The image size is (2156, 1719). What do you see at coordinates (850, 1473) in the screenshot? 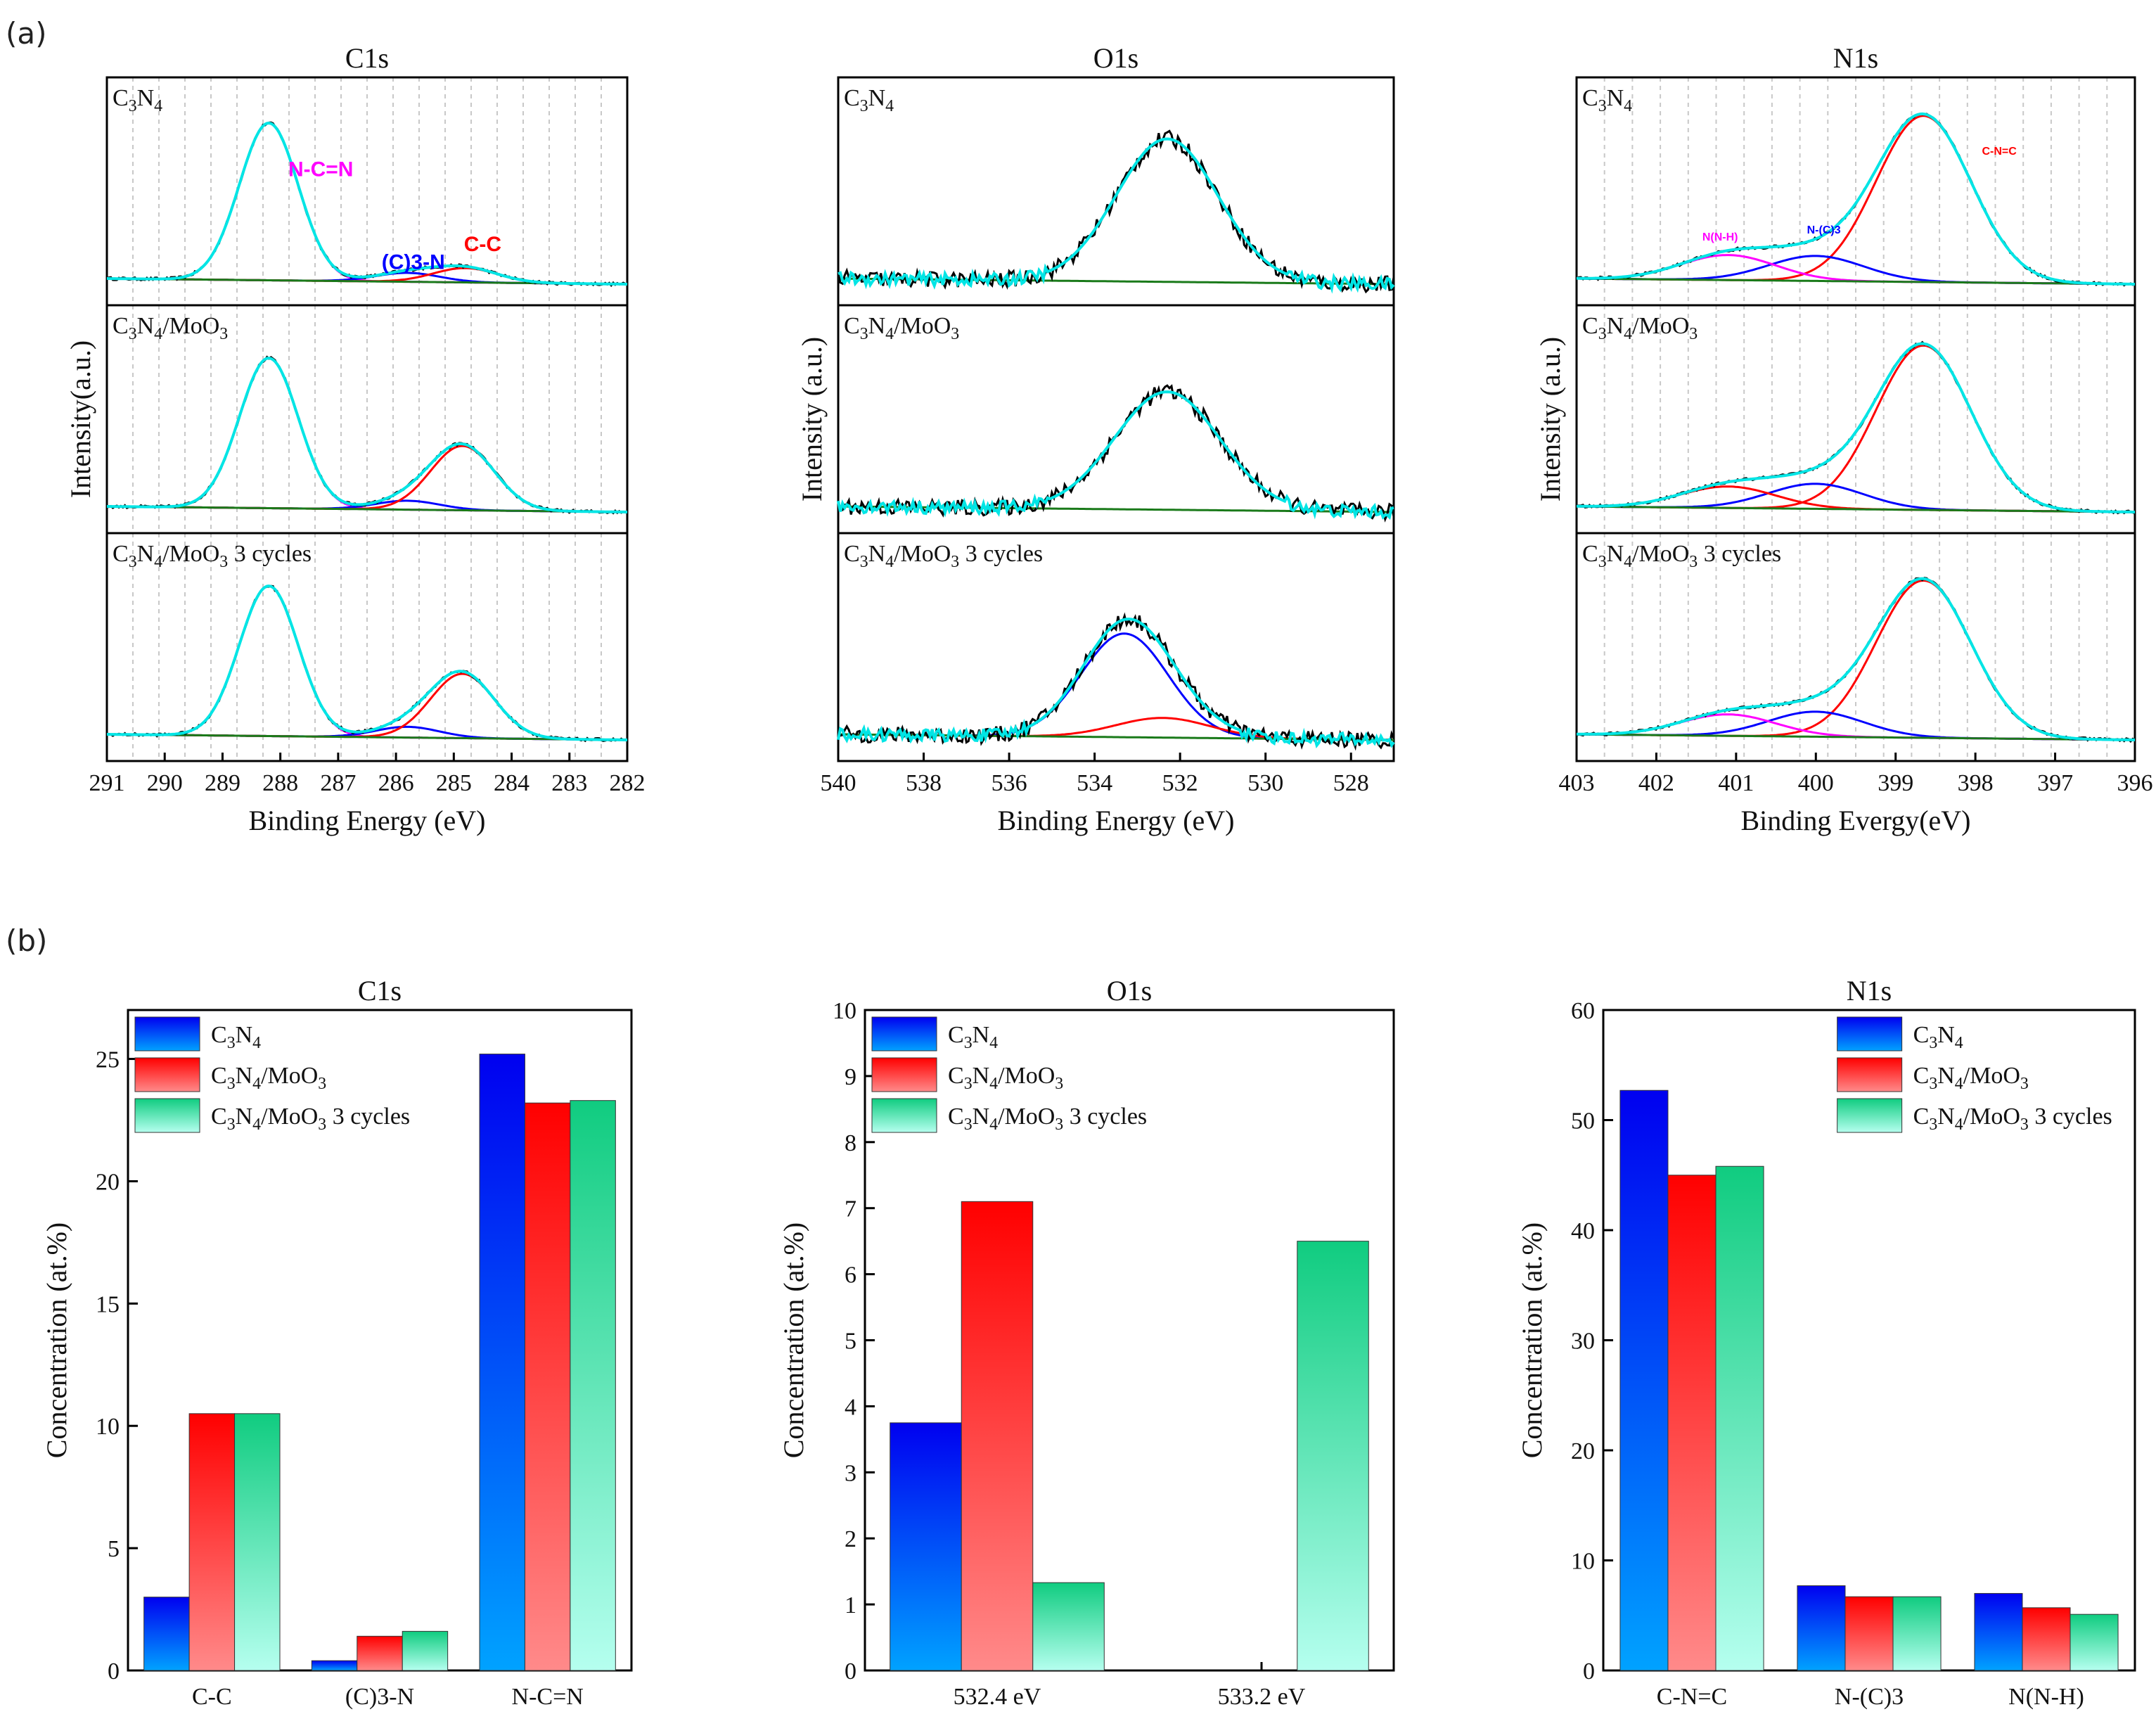
I see `y-tick-label: 3` at bounding box center [850, 1473].